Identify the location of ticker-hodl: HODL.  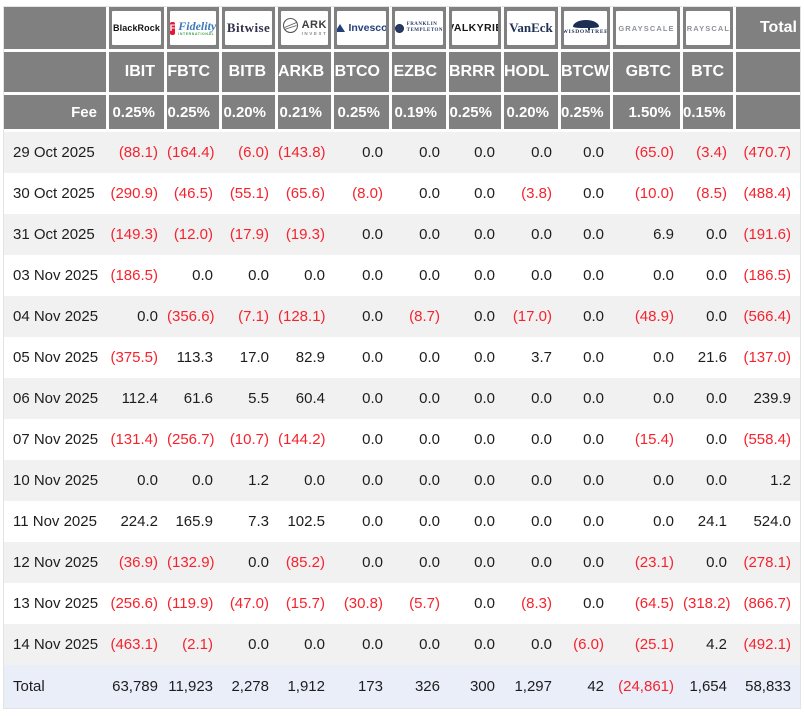
(532, 73).